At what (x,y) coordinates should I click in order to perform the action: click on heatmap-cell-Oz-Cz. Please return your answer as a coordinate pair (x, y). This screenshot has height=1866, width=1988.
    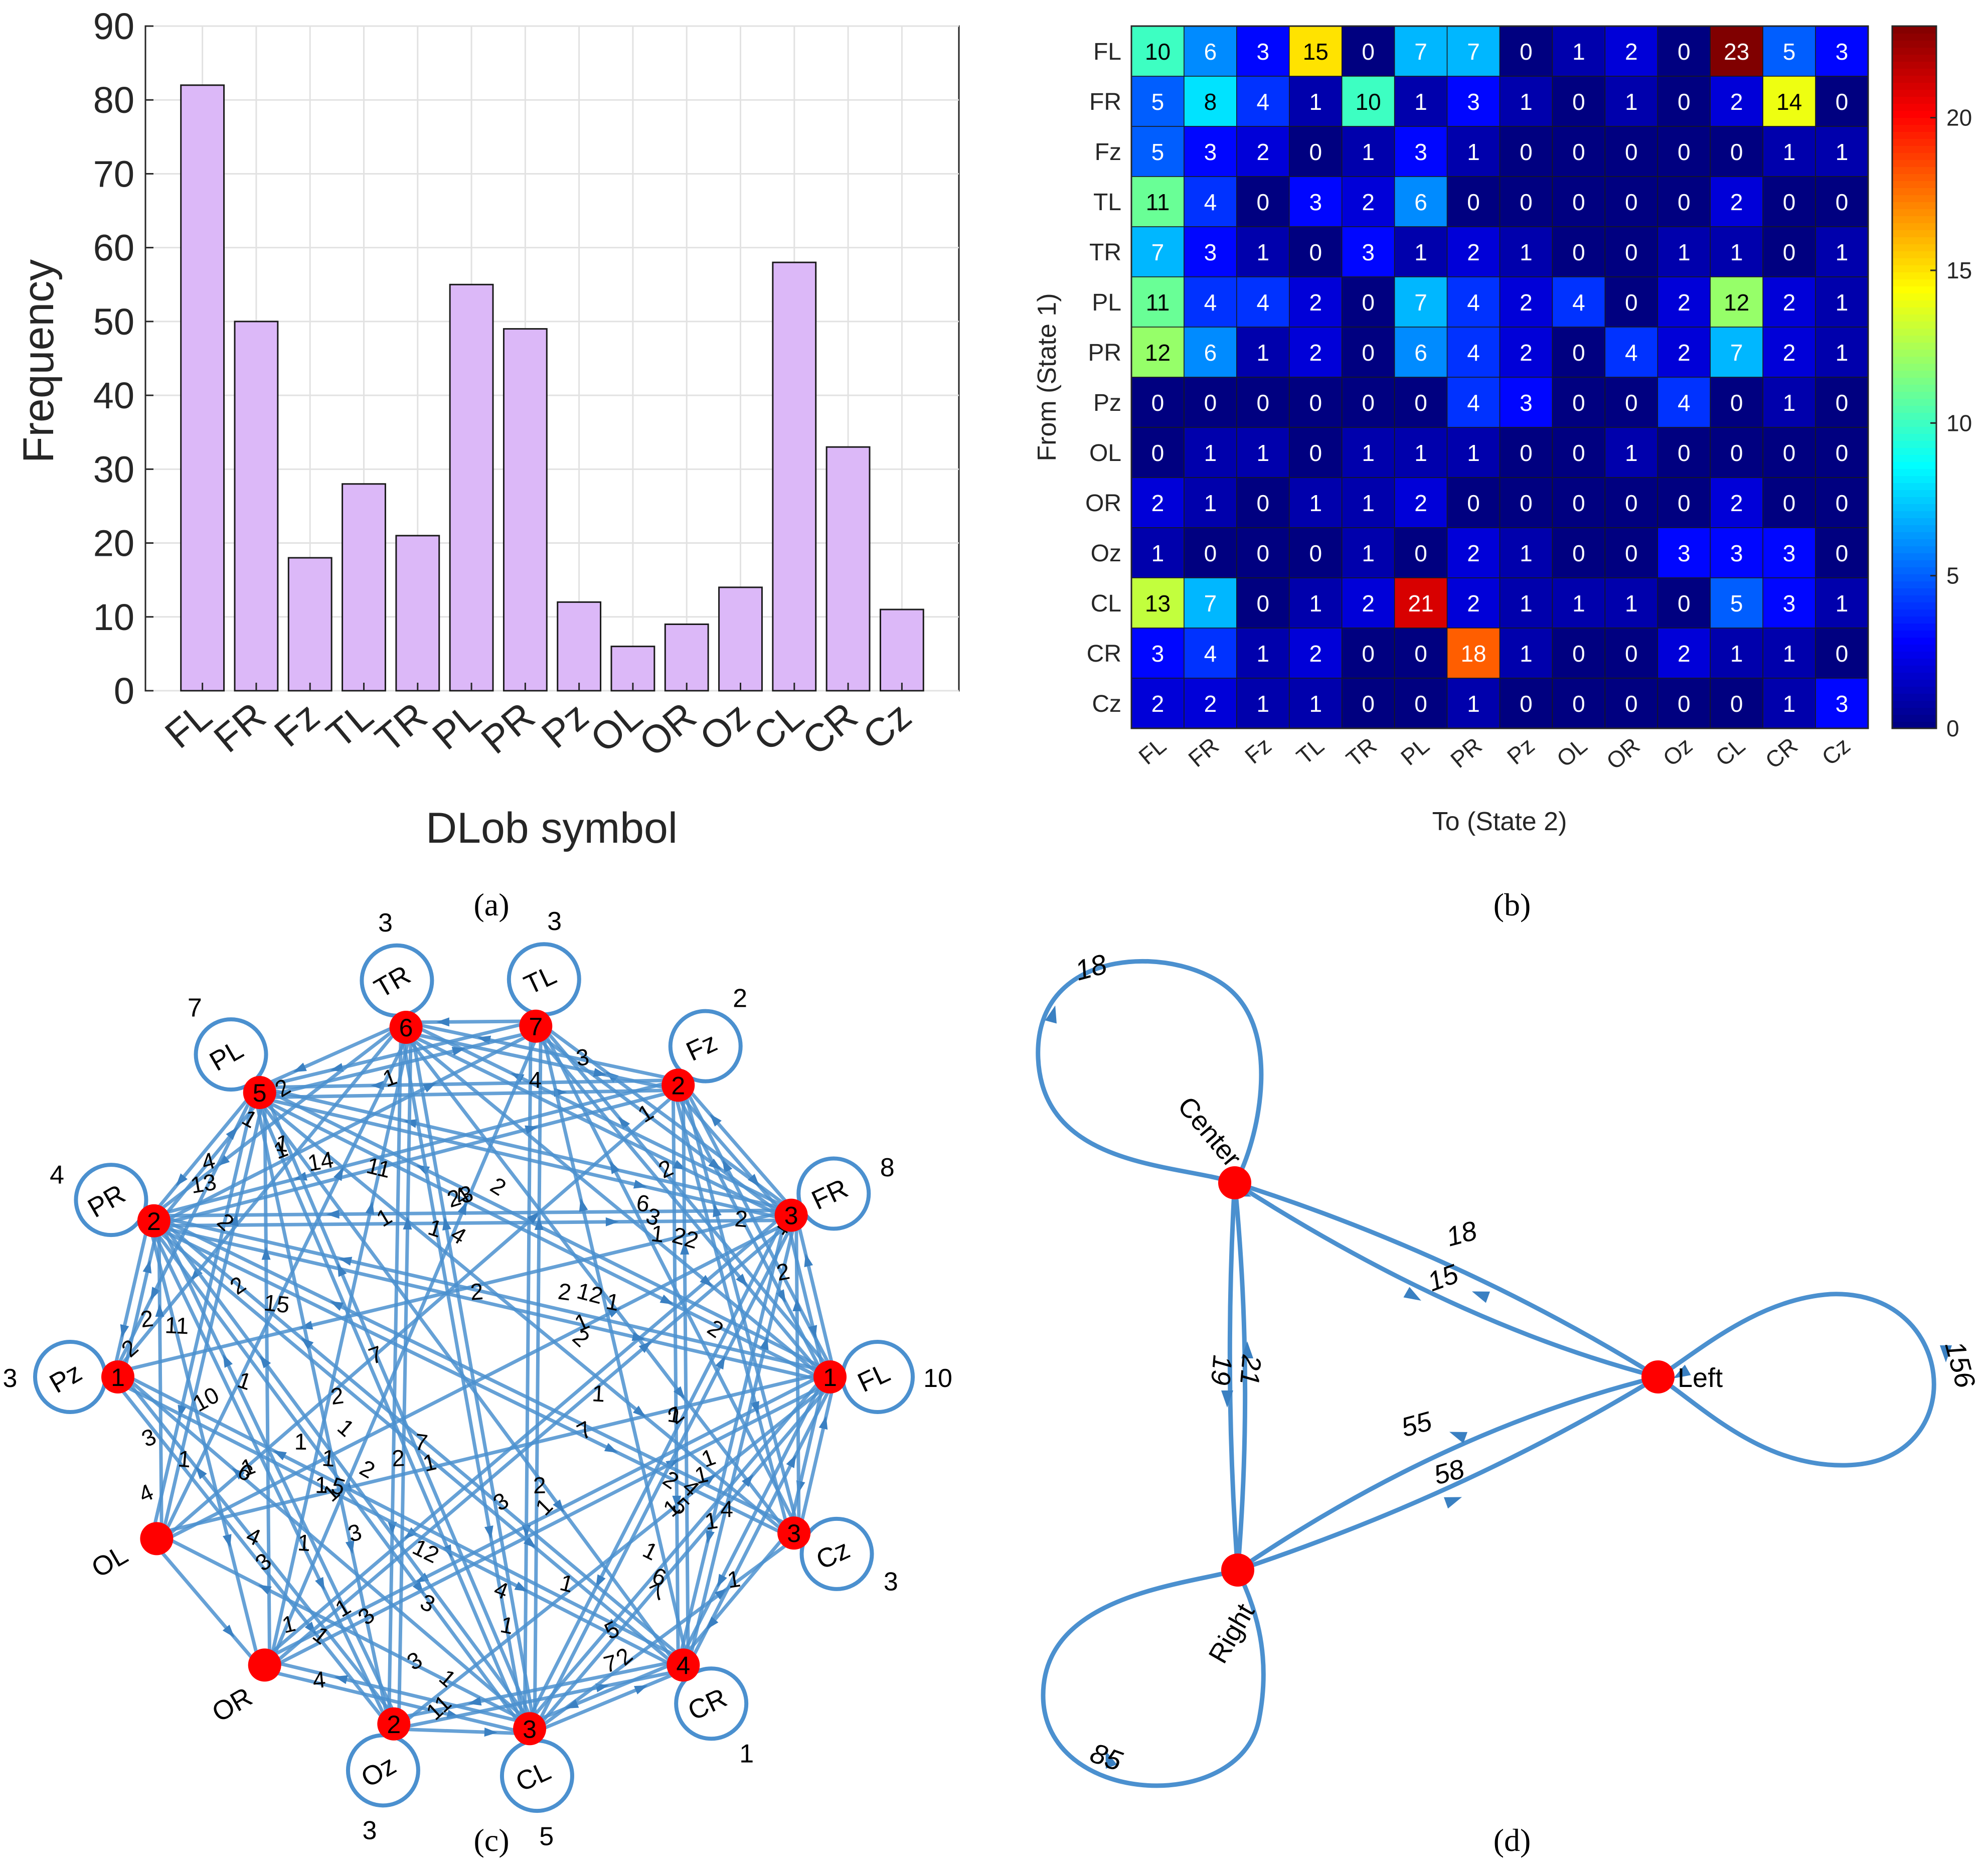
    Looking at the image, I should click on (1842, 552).